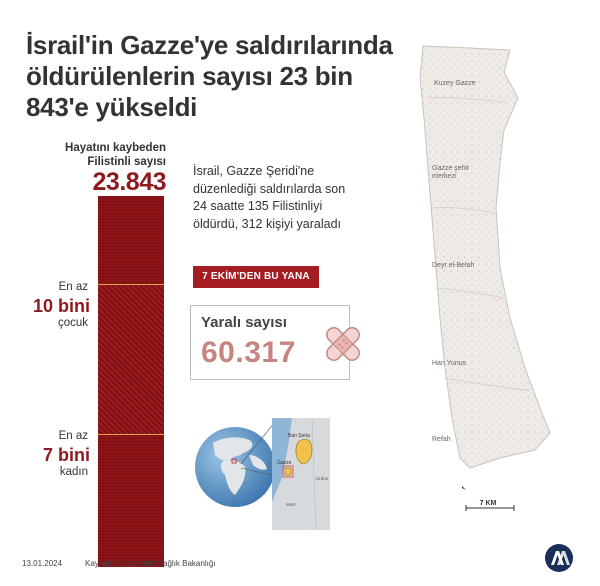 Image resolution: width=600 pixels, height=586 pixels. I want to click on inset-label-urdun: Ürdün, so click(322, 478).